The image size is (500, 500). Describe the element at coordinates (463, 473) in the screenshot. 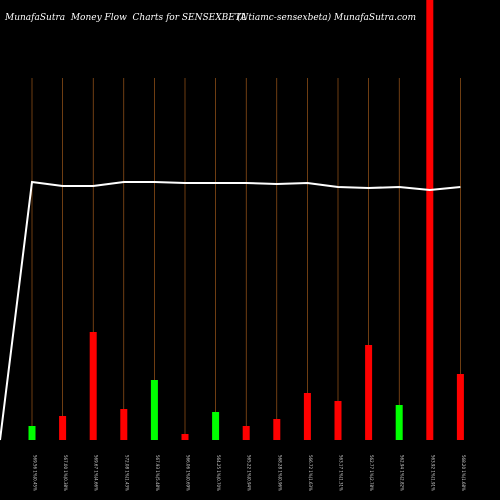

I see `x-tick-label: 568.20 1%(1.68%` at that location.